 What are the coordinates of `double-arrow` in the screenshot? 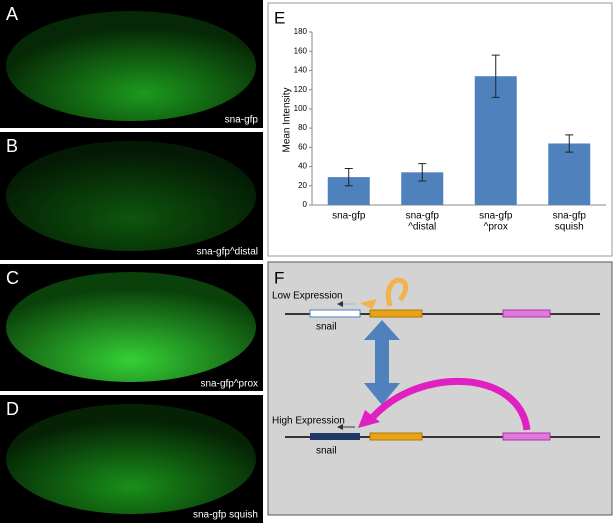 It's located at (382, 362).